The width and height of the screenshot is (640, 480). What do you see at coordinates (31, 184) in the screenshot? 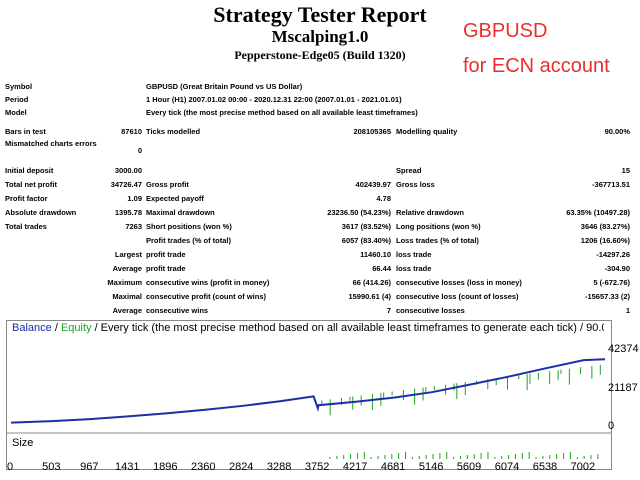
I see `netprofit-label: Total net profit` at bounding box center [31, 184].